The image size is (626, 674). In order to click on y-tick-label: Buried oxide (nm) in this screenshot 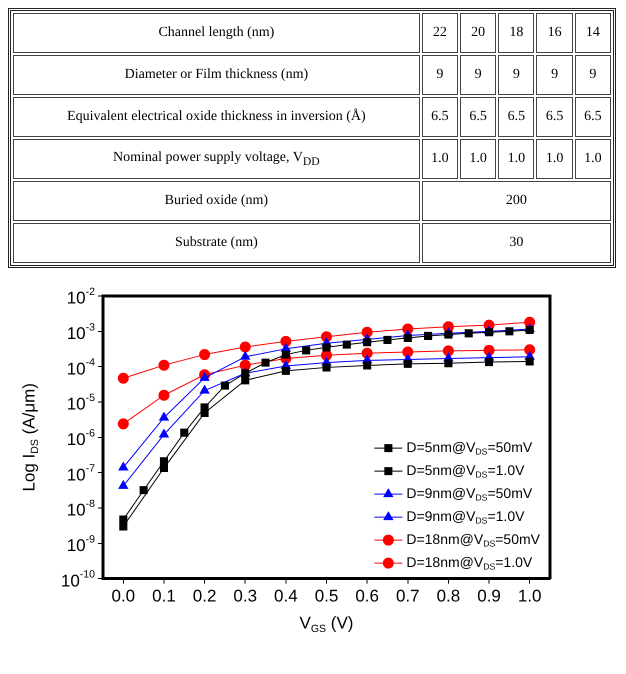, I will do `click(216, 201)`.